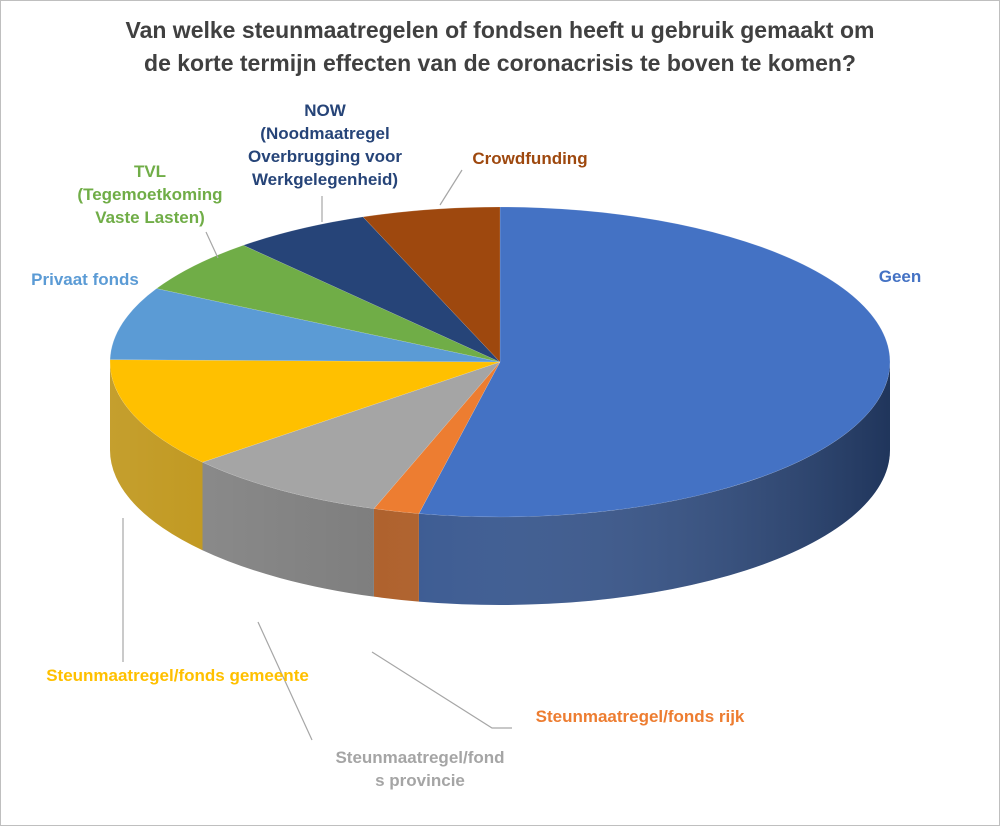 The image size is (1000, 826). I want to click on slice-label-geen: Geen, so click(900, 276).